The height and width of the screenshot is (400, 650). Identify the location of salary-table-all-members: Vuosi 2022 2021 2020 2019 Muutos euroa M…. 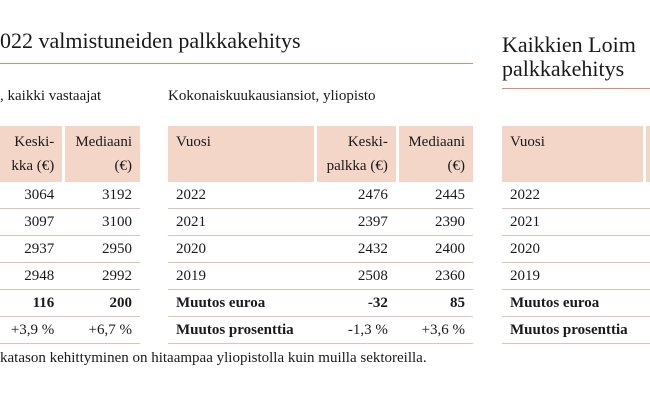
(576, 235).